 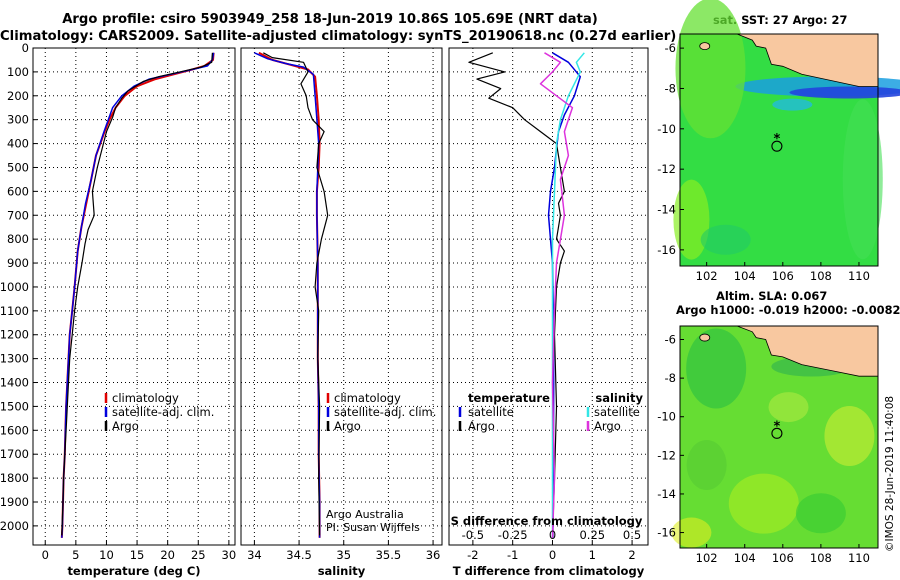 I want to click on sst_map-argo-circle, so click(x=777, y=146).